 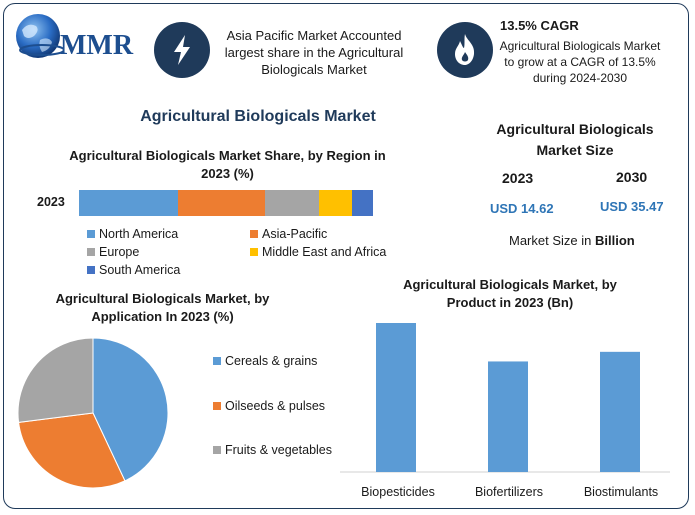 I want to click on legend-item-mea: Middle East and Africa, so click(x=318, y=252).